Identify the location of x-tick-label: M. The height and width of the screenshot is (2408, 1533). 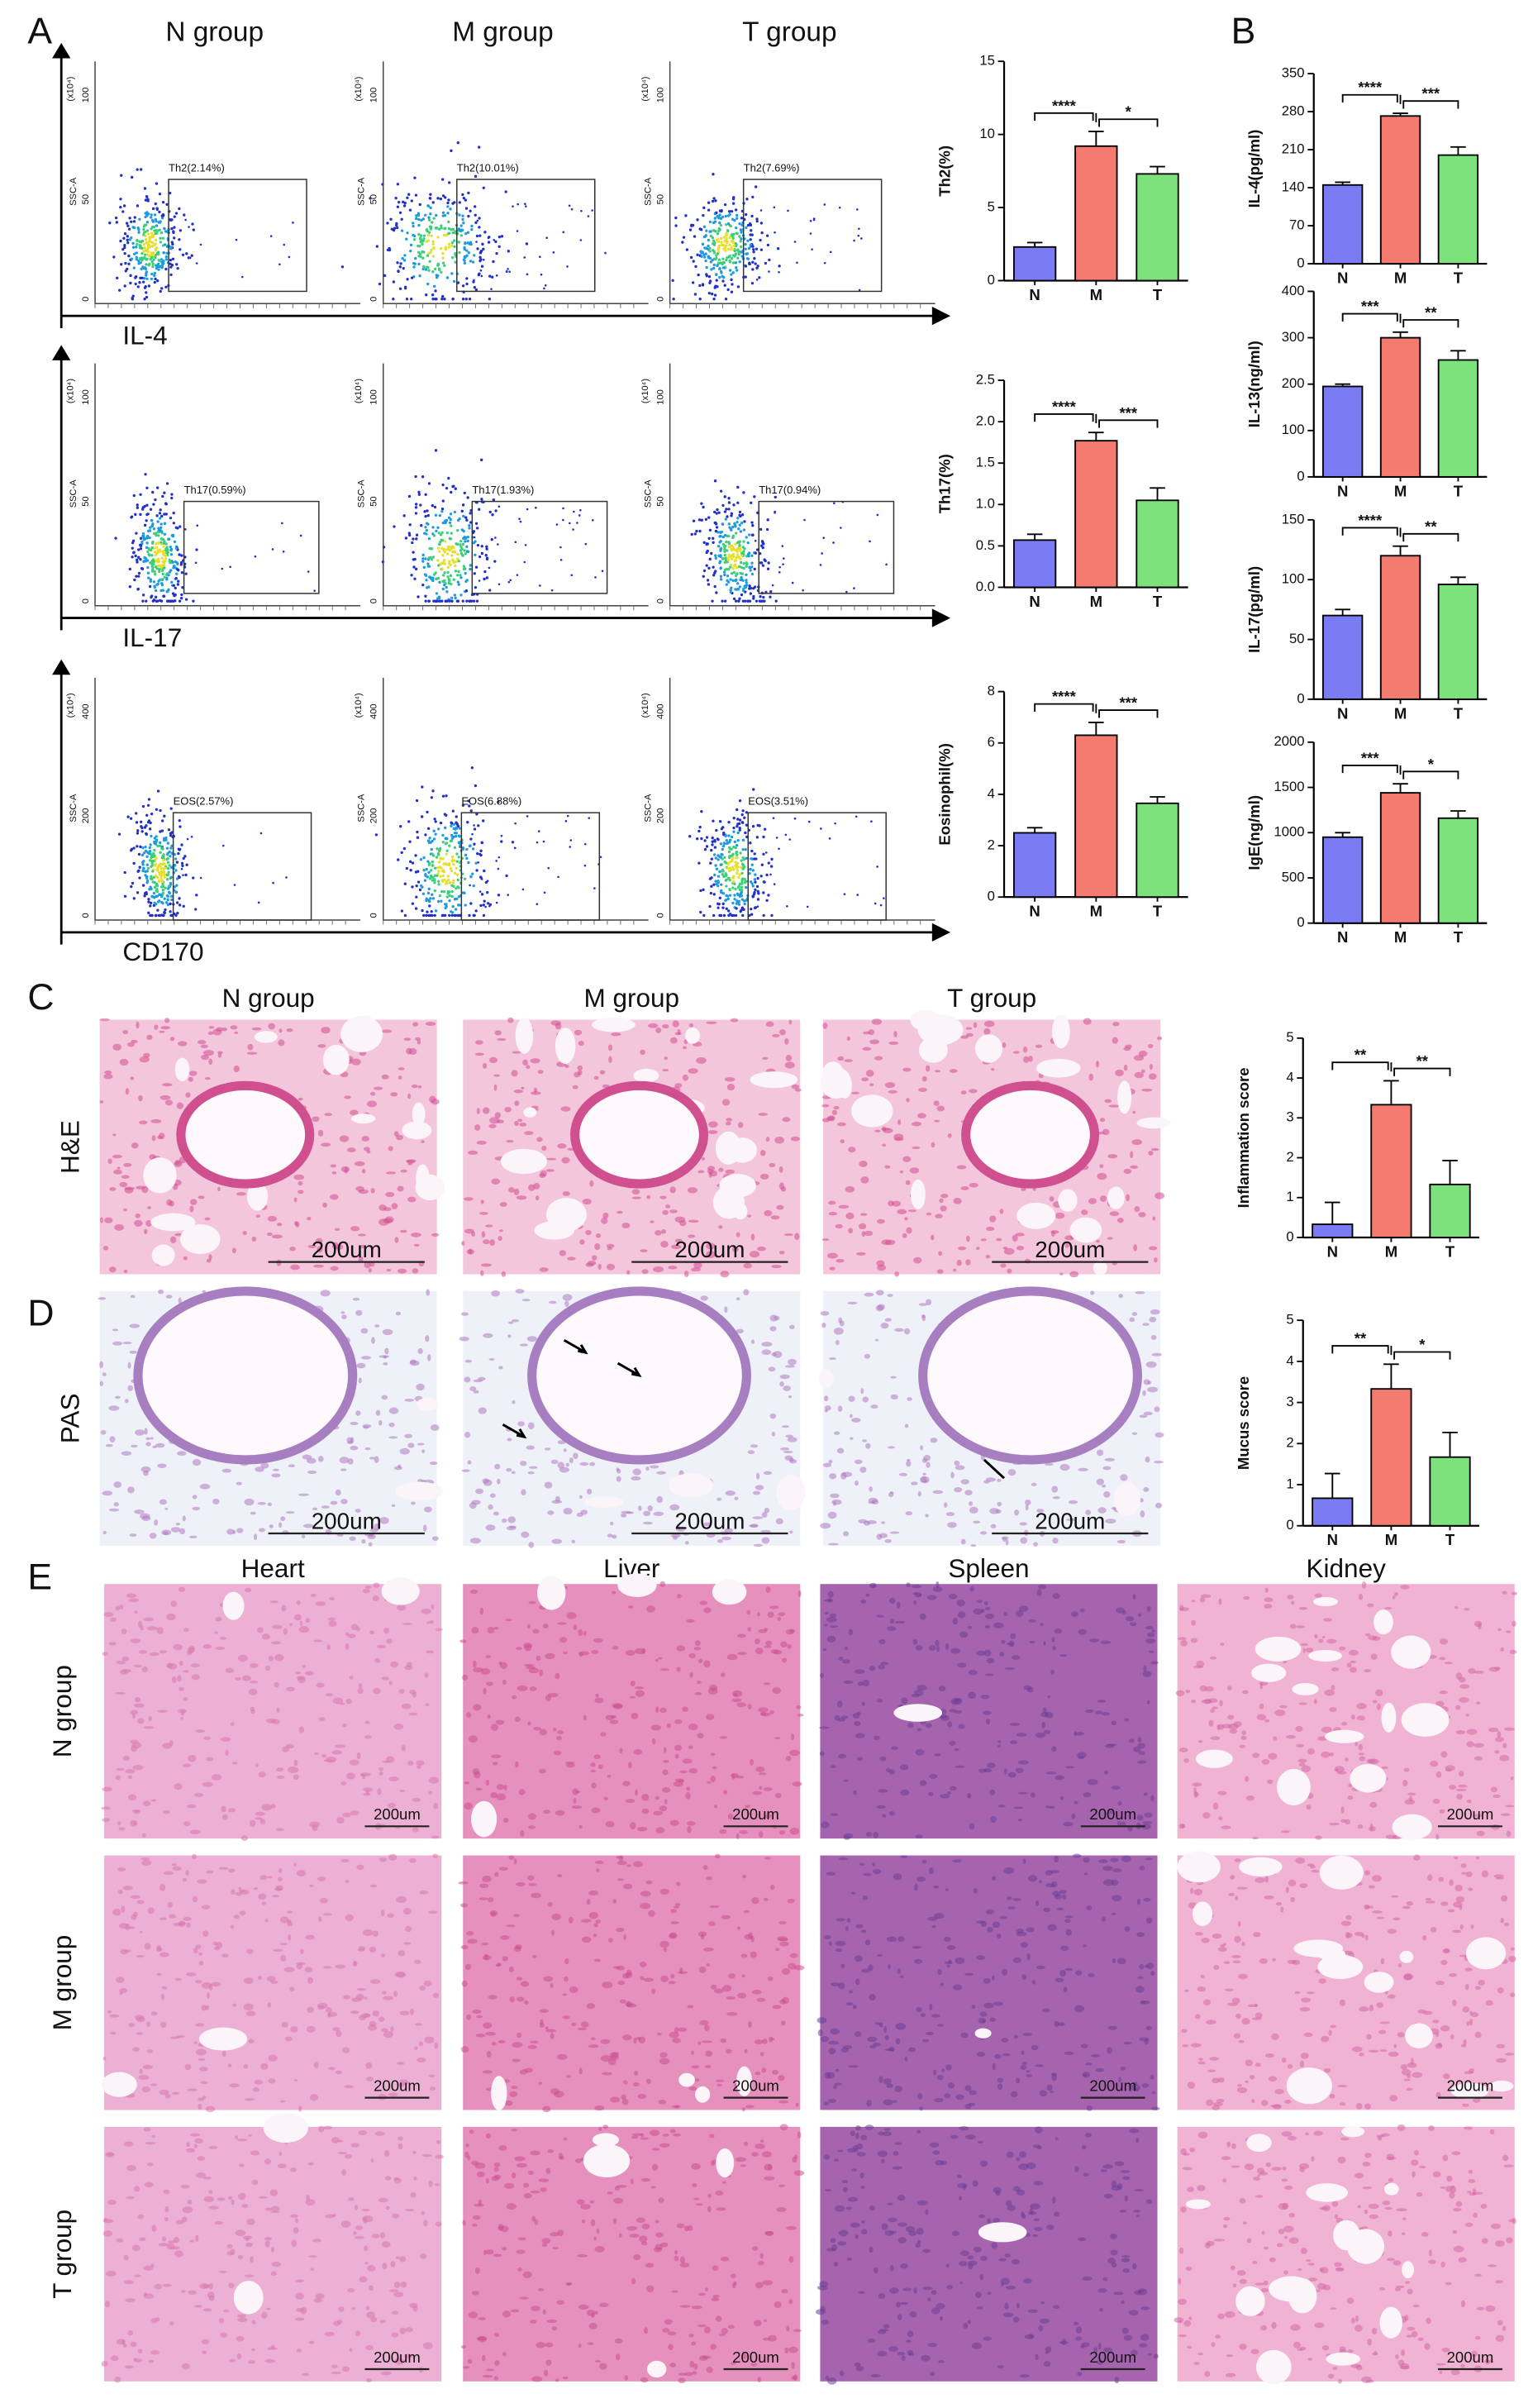
(1096, 294).